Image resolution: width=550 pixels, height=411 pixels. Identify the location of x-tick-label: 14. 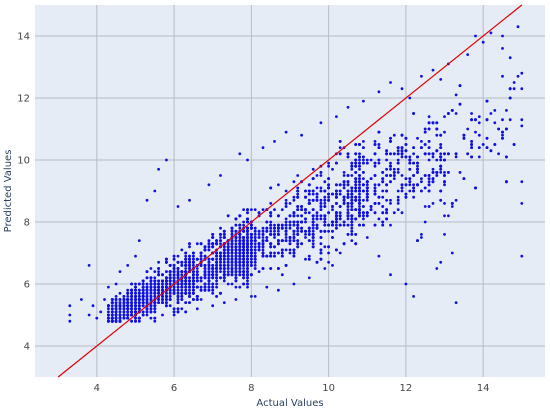
(483, 388).